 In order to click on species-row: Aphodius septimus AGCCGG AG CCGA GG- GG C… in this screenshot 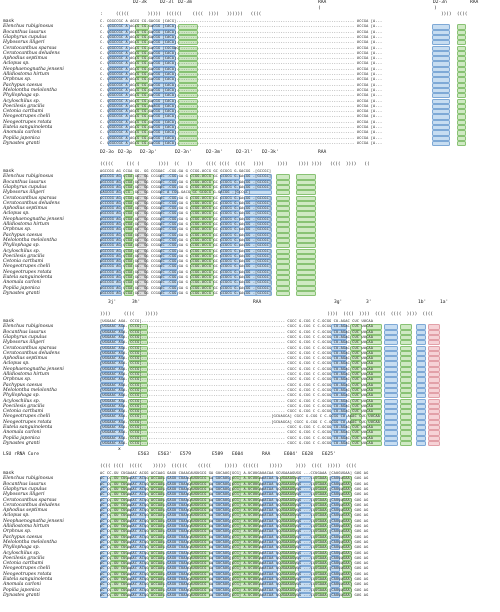, I will do `click(250, 209)`.